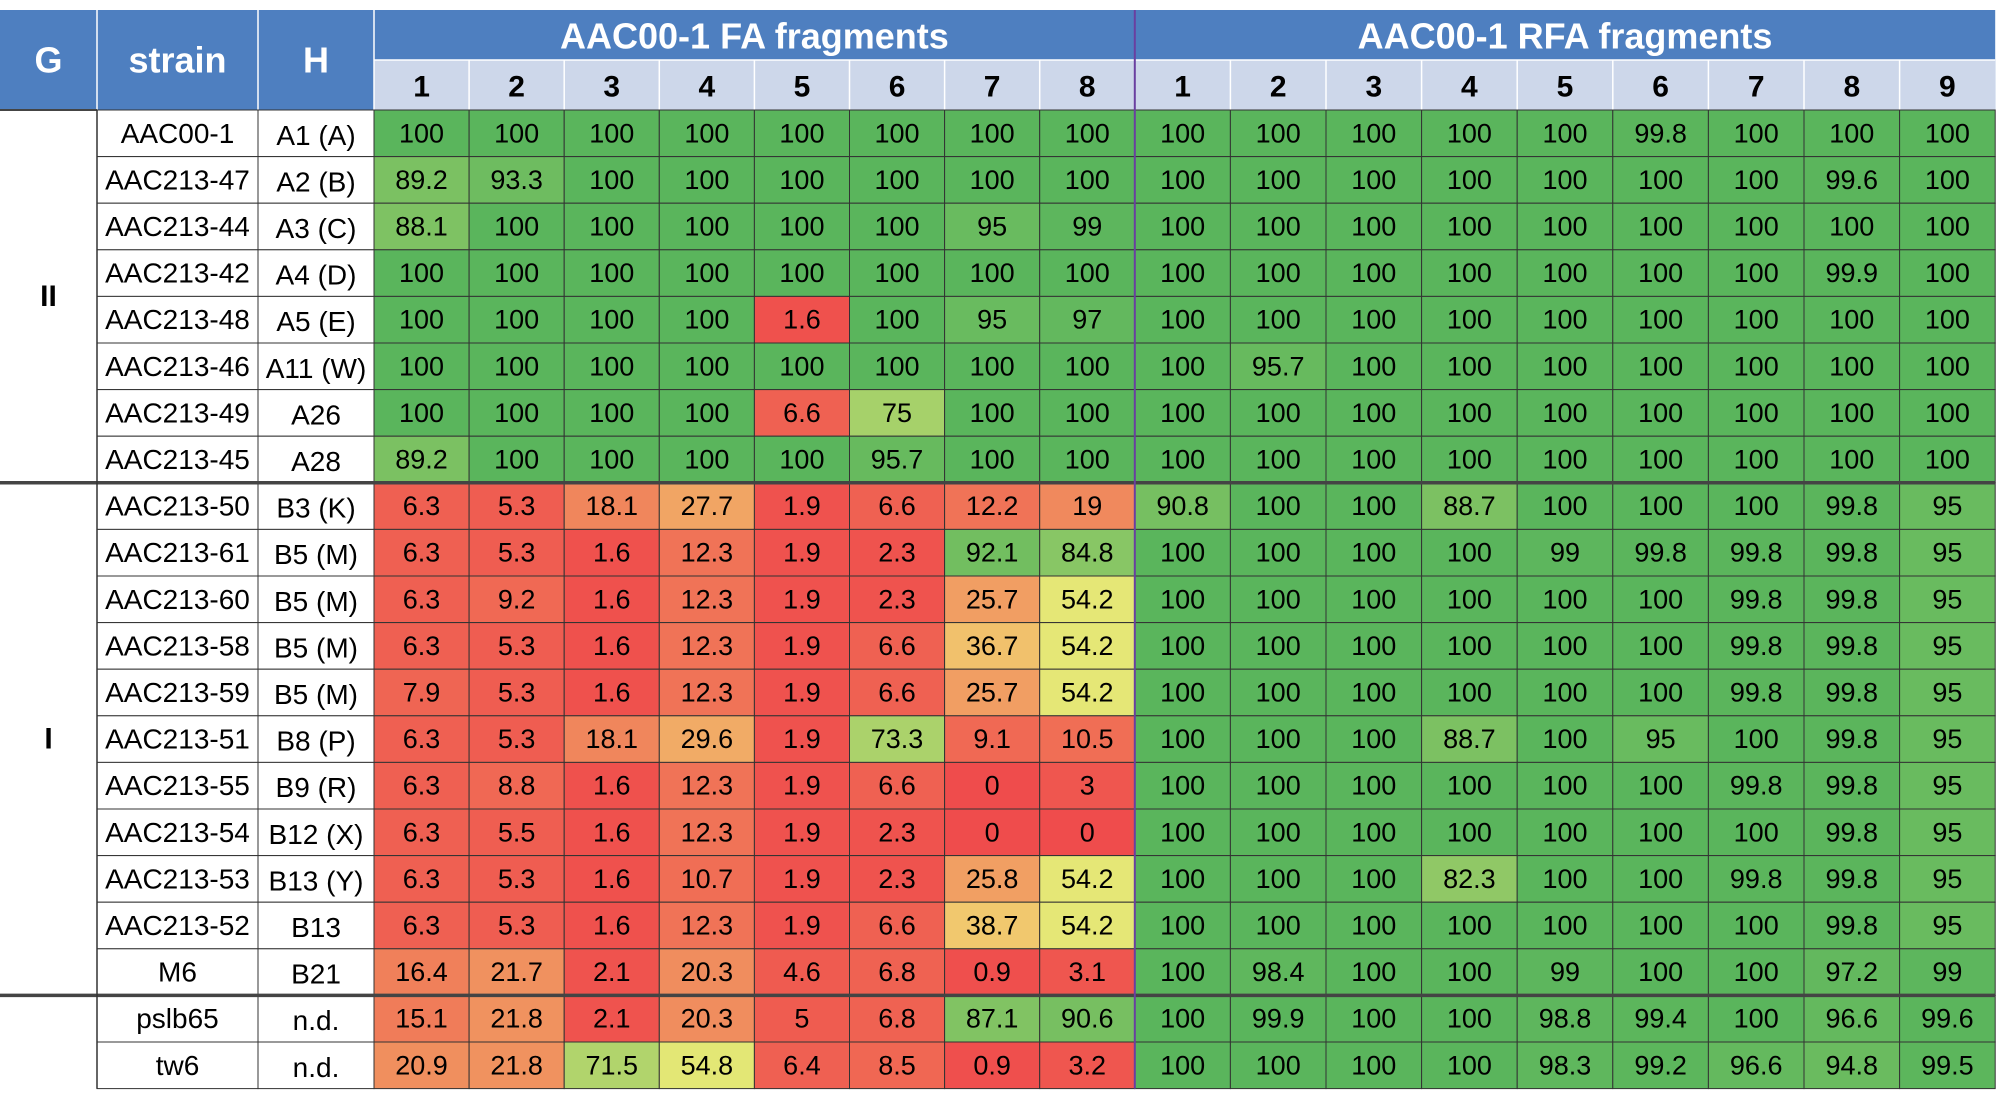 This screenshot has height=1099, width=2000. What do you see at coordinates (517, 599) in the screenshot?
I see `fa-value-label: 9.2` at bounding box center [517, 599].